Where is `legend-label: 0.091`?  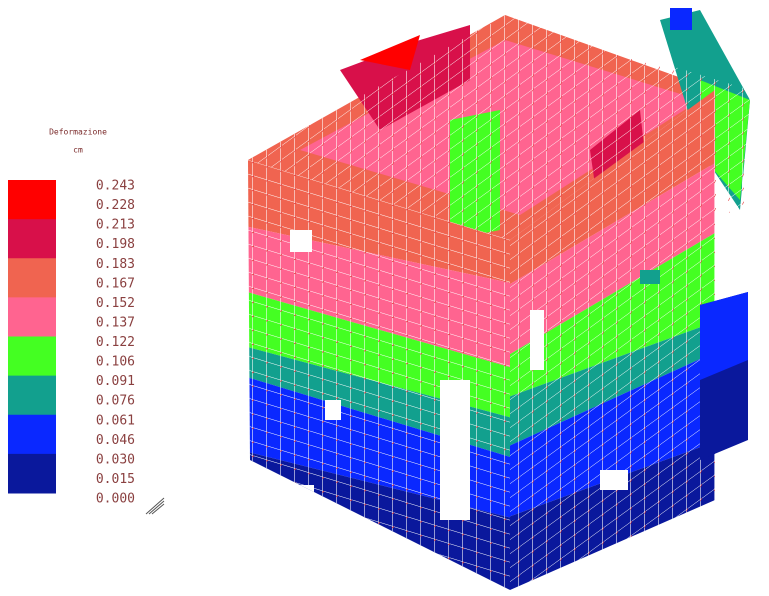
legend-label: 0.091 is located at coordinates (115, 381).